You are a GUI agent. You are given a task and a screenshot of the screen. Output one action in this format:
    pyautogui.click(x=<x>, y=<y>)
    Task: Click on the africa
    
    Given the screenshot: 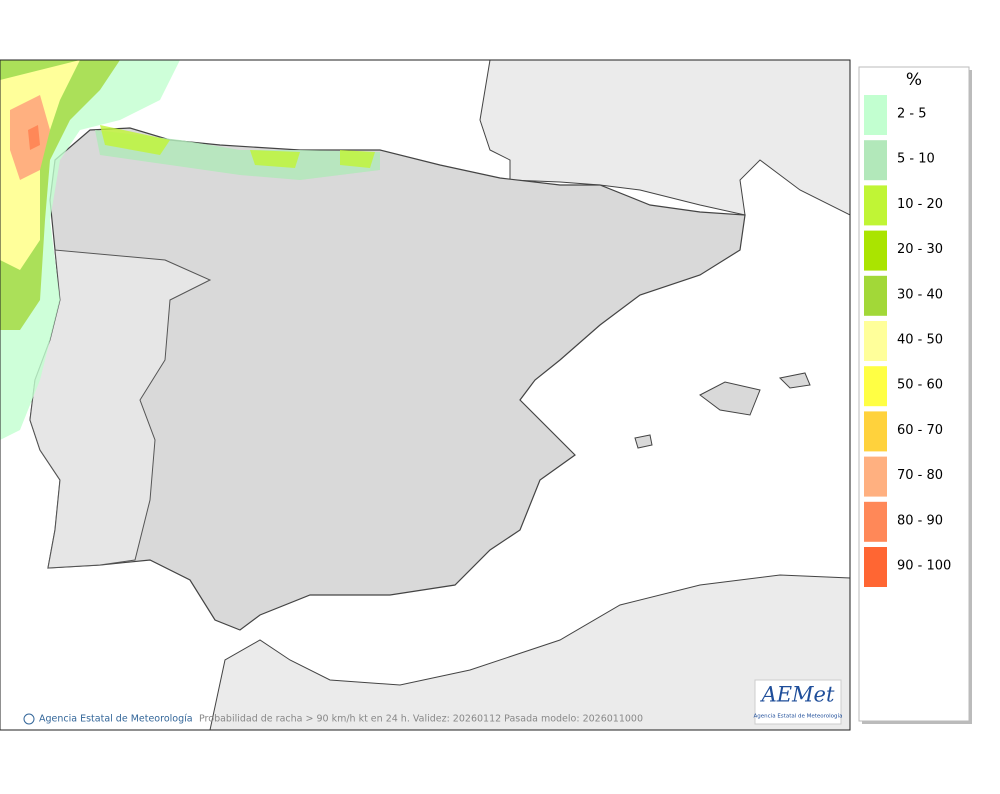 What is the action you would take?
    pyautogui.click(x=530, y=652)
    